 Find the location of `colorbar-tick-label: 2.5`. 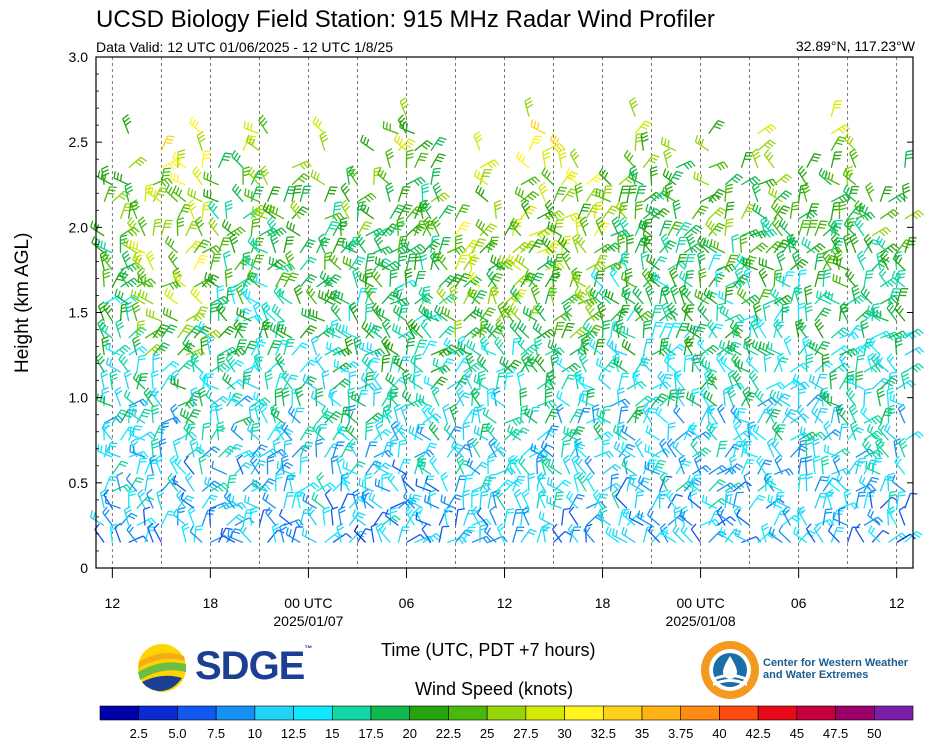

colorbar-tick-label: 2.5 is located at coordinates (139, 733).